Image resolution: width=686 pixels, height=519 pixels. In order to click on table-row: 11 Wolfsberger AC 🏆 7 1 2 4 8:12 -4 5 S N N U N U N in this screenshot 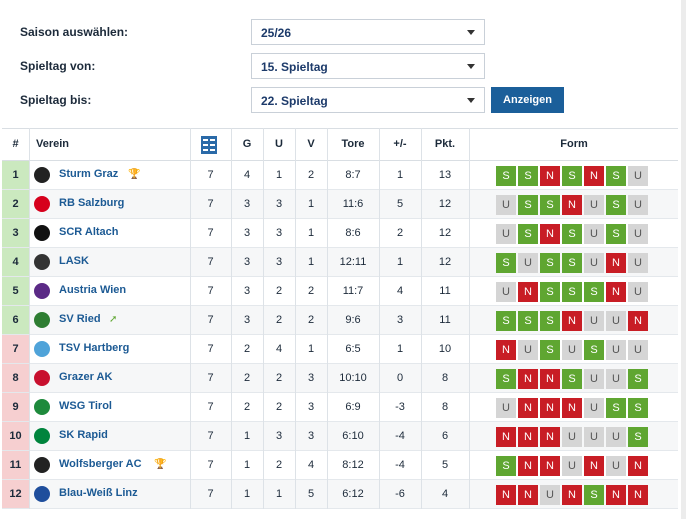, I will do `click(340, 465)`.